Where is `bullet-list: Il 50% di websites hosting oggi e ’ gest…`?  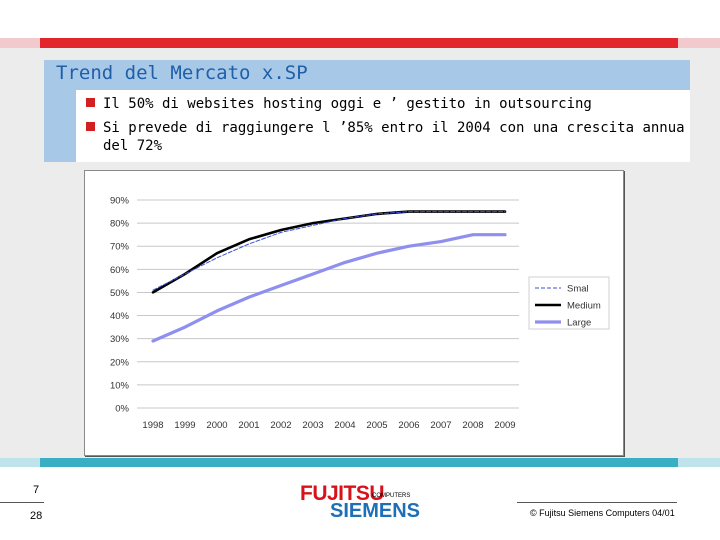
bullet-list: Il 50% di websites hosting oggi e ’ gest… is located at coordinates (383, 126).